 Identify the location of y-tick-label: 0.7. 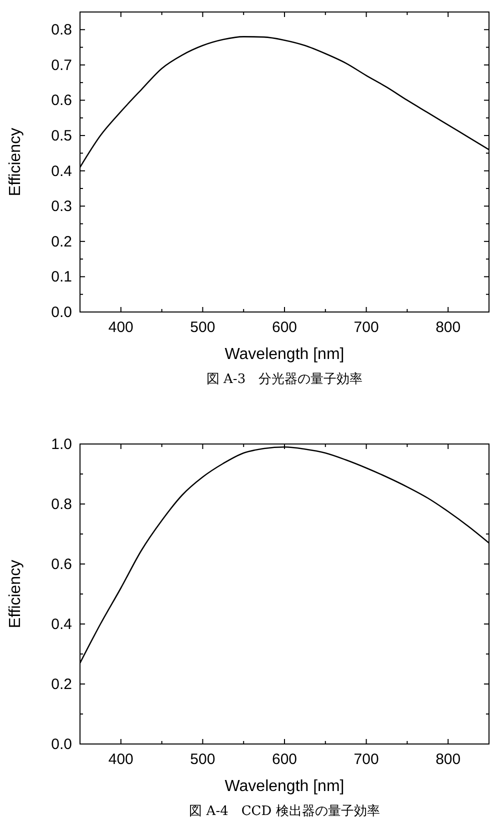
(61, 65).